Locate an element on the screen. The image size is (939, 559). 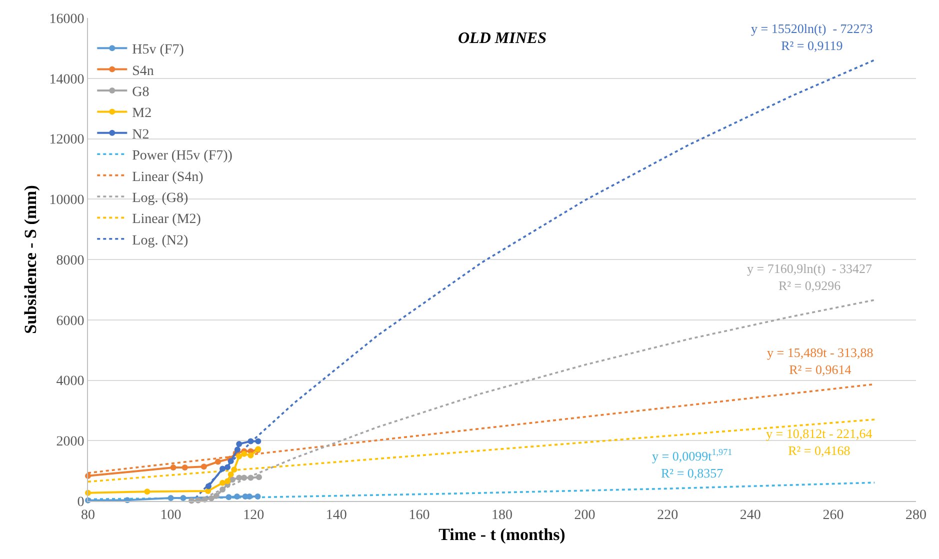
legend-label: Linear (M2) is located at coordinates (167, 220).